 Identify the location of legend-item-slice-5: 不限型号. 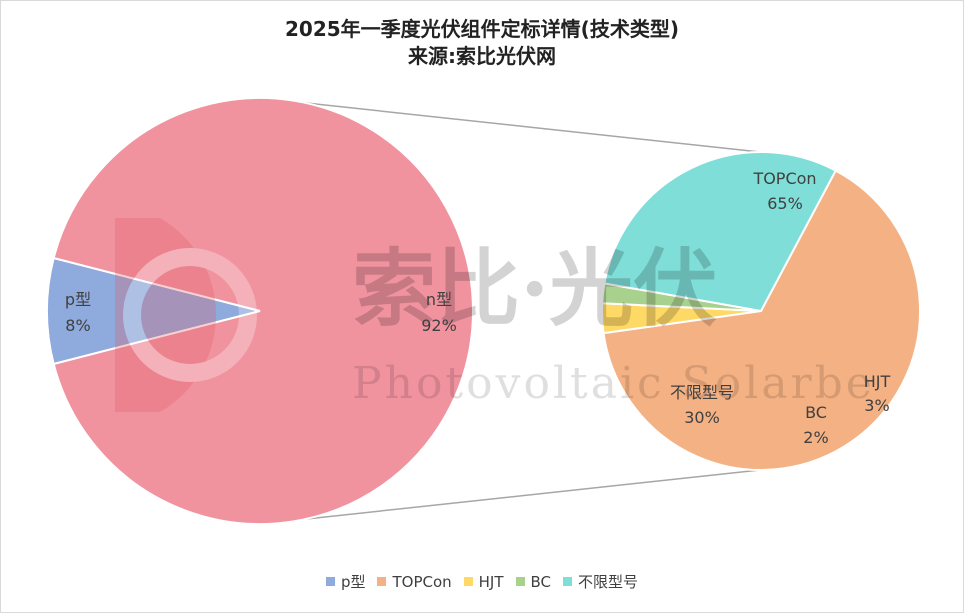
(600, 581).